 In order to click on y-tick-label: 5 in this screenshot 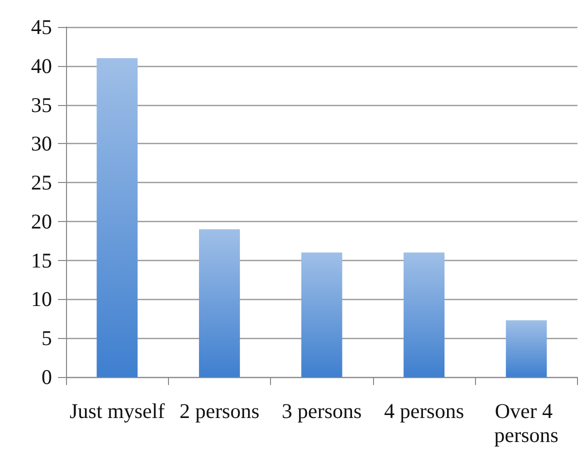, I will do `click(47, 338)`.